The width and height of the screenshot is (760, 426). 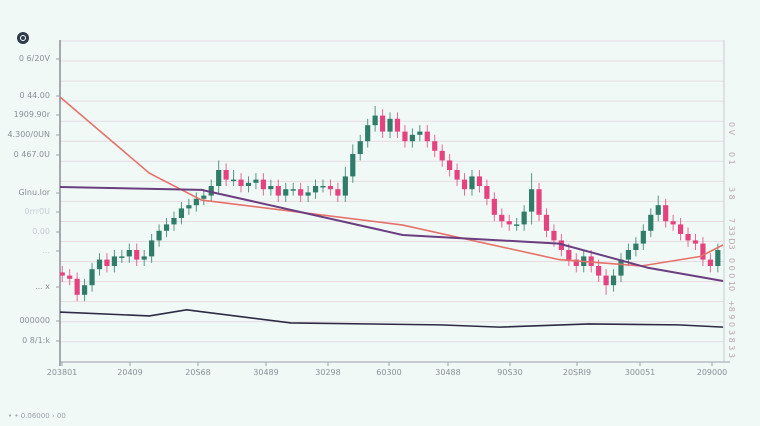 What do you see at coordinates (640, 372) in the screenshot?
I see `x-tick-label: 300051` at bounding box center [640, 372].